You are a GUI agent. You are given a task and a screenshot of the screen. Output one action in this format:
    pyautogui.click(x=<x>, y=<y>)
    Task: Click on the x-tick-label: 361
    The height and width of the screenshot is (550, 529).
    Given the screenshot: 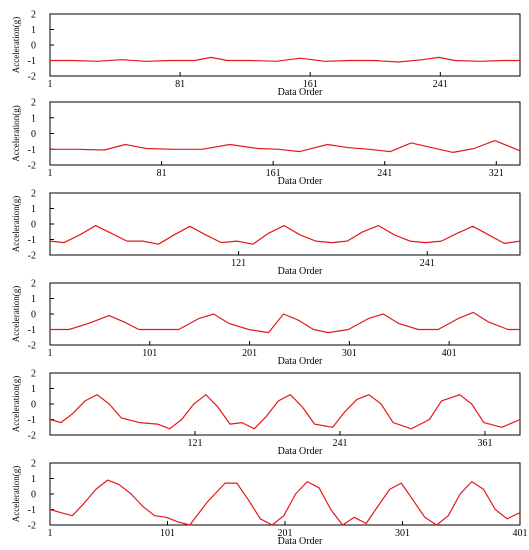 What is the action you would take?
    pyautogui.click(x=484, y=443)
    